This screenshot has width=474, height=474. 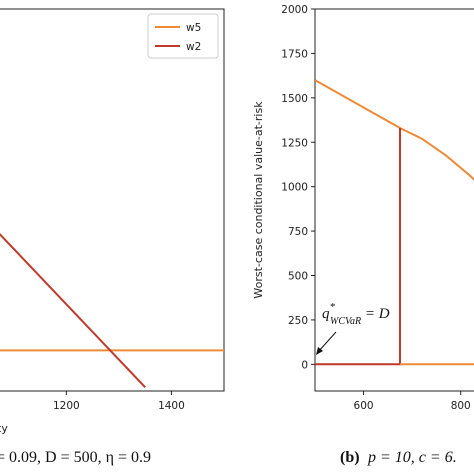 I want to click on panel-b-caption-label: (b), so click(x=350, y=457).